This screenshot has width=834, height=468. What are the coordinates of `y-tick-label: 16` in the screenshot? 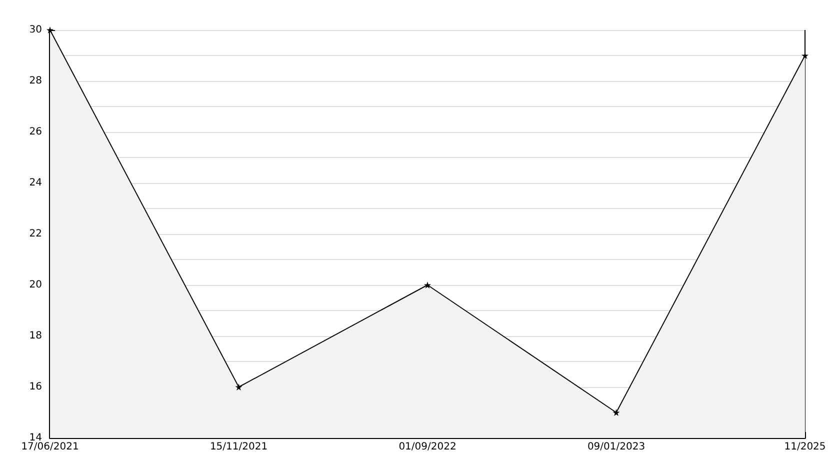 It's located at (35, 387).